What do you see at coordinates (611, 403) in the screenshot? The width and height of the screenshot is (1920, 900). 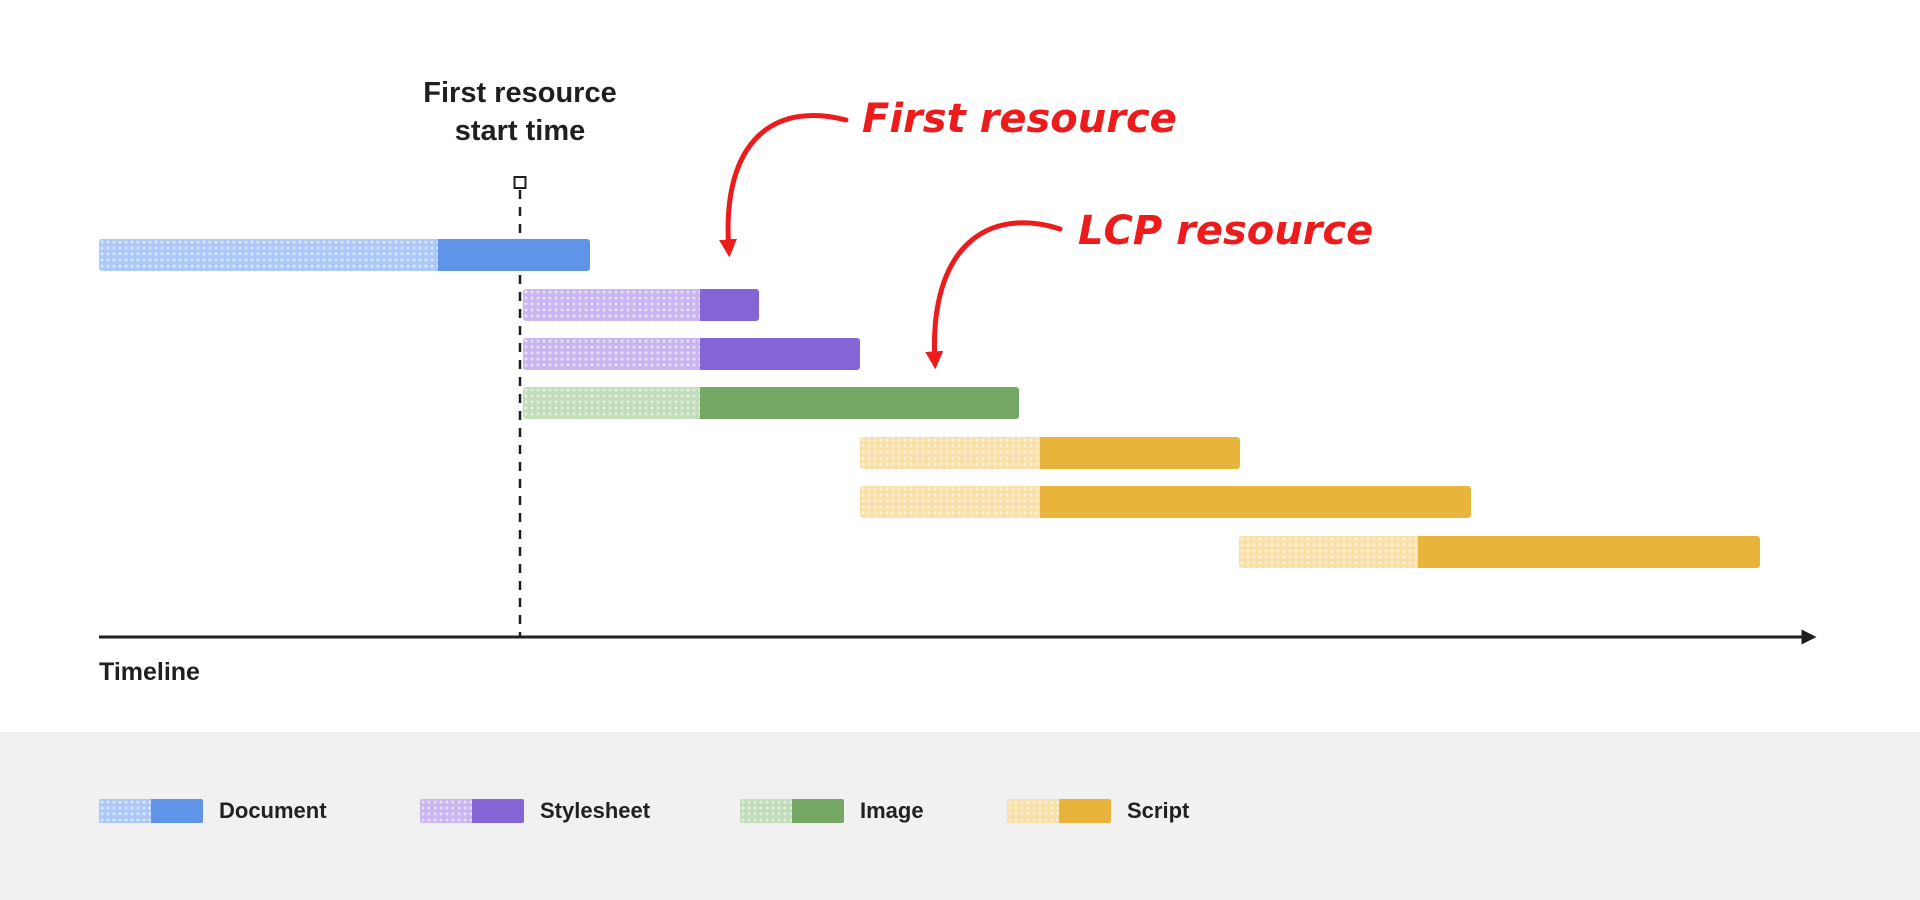 I see `image-light-segment` at bounding box center [611, 403].